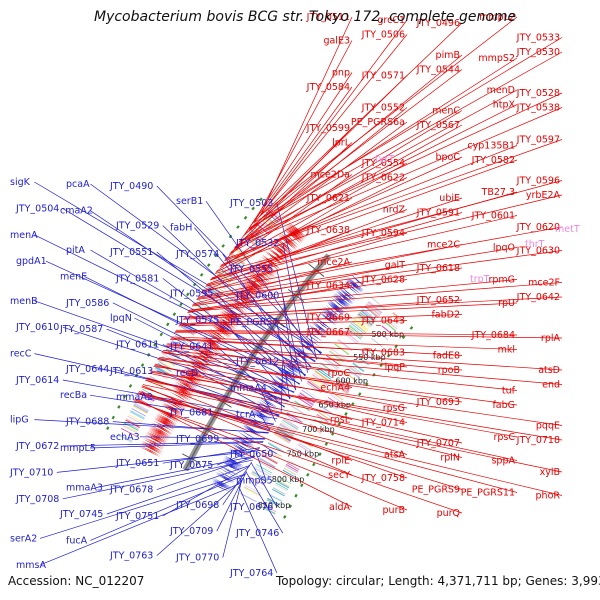 The height and width of the screenshot is (600, 600). What do you see at coordinates (504, 105) in the screenshot?
I see `forward-gene-label: htpX` at bounding box center [504, 105].